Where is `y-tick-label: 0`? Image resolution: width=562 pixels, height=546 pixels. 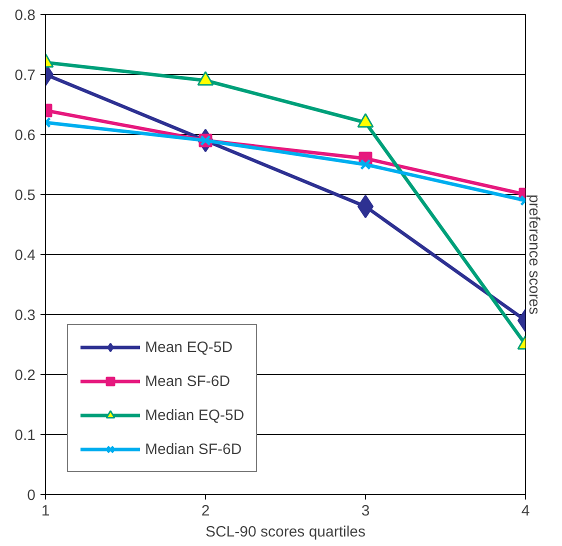 y-tick-label: 0 is located at coordinates (31, 495).